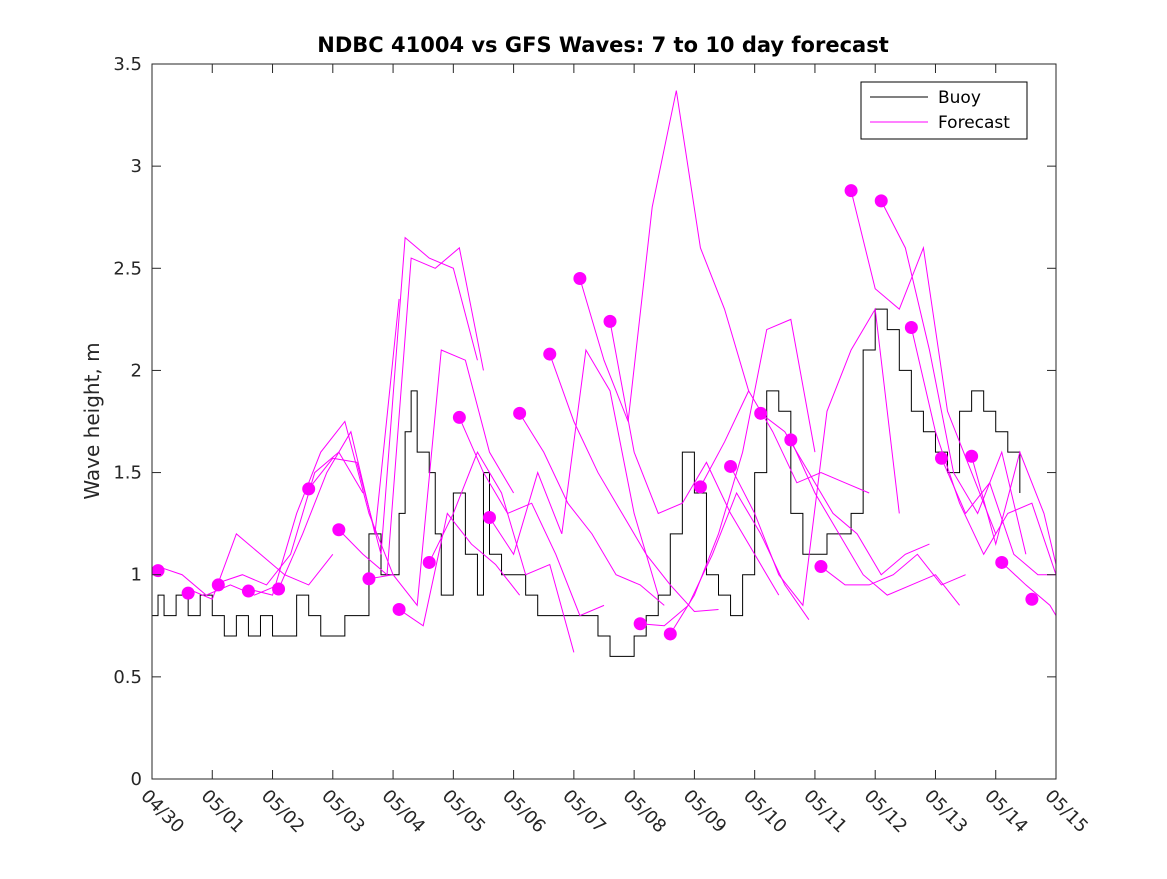 The image size is (1167, 879). I want to click on x-tick-label: 05/12, so click(886, 812).